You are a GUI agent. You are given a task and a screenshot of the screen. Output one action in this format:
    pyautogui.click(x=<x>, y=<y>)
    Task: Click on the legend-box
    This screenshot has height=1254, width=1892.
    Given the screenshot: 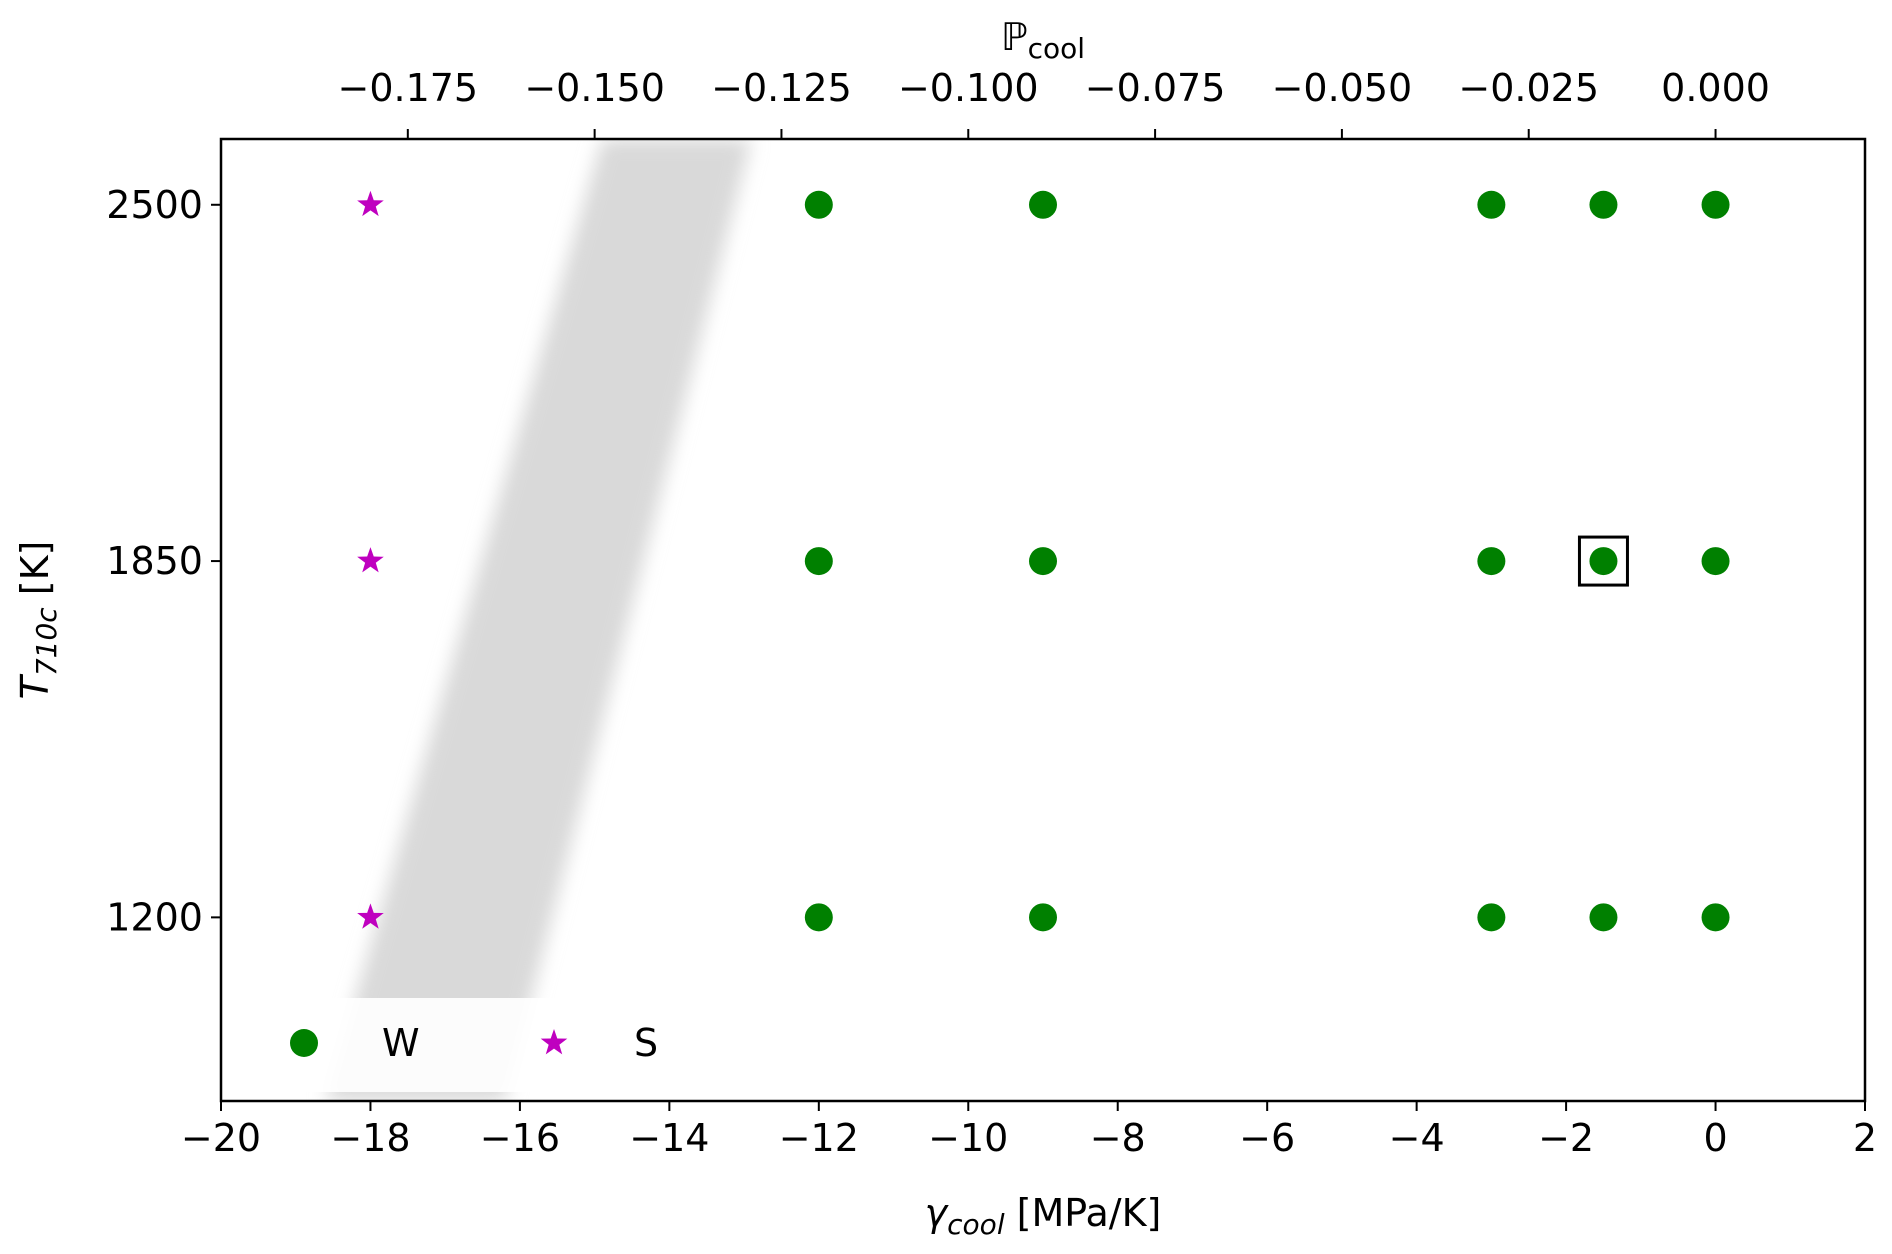 What is the action you would take?
    pyautogui.click(x=501, y=1045)
    